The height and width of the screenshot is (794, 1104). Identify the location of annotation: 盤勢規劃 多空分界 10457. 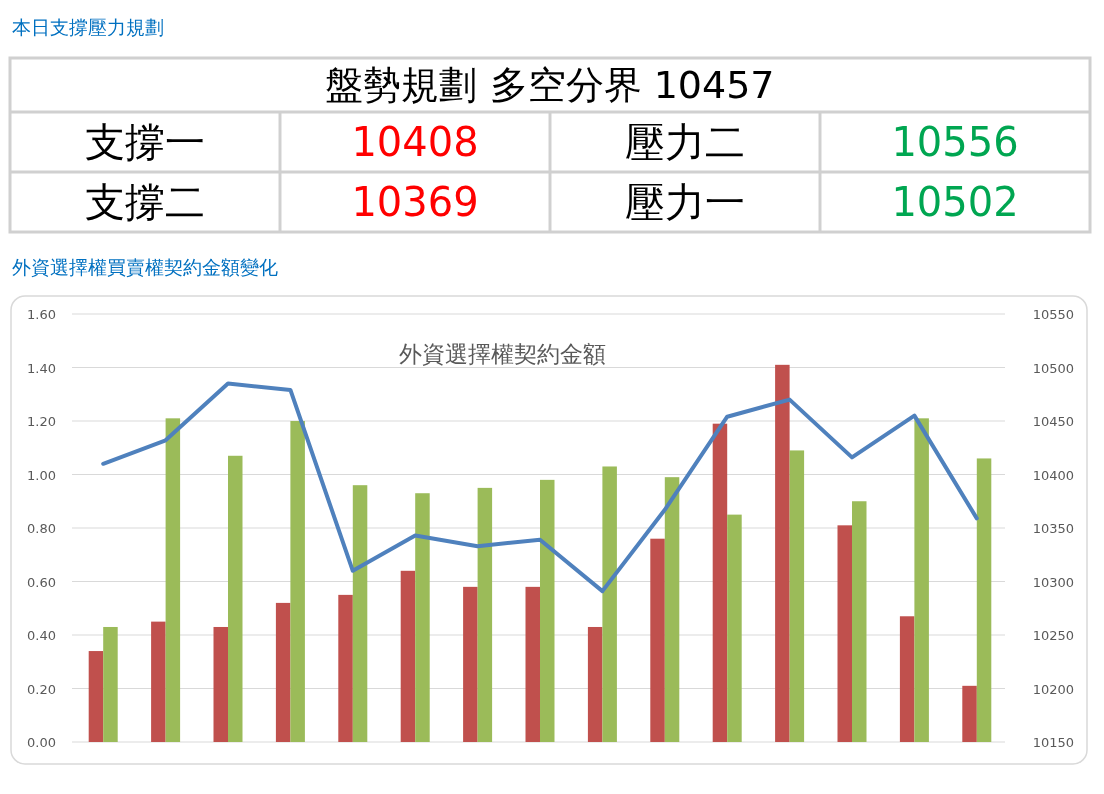
(550, 85).